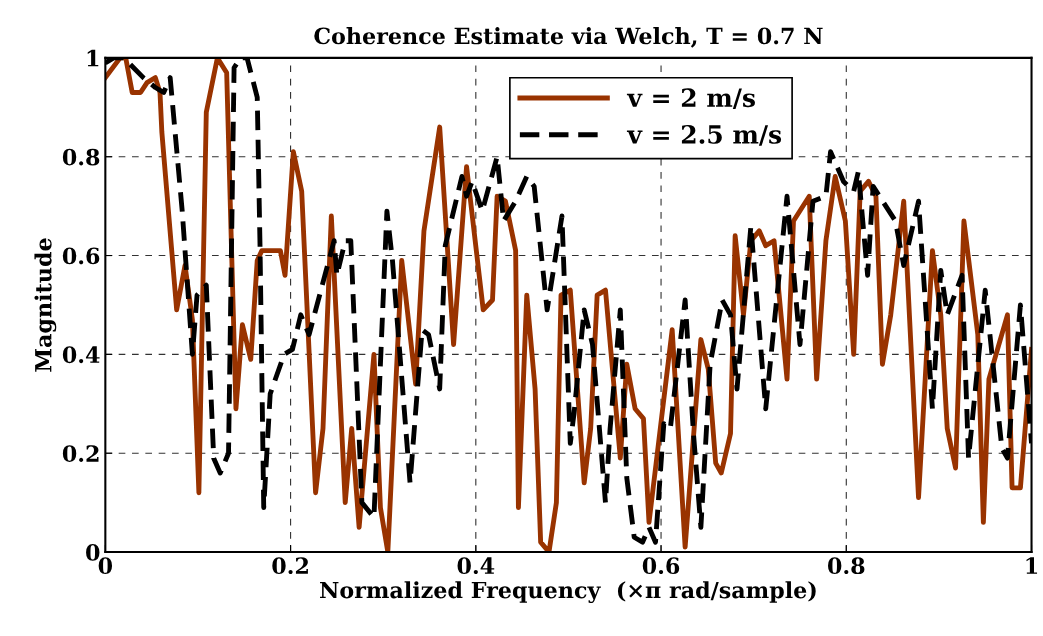  I want to click on legend-label: v = 2 m/s, so click(690, 99).